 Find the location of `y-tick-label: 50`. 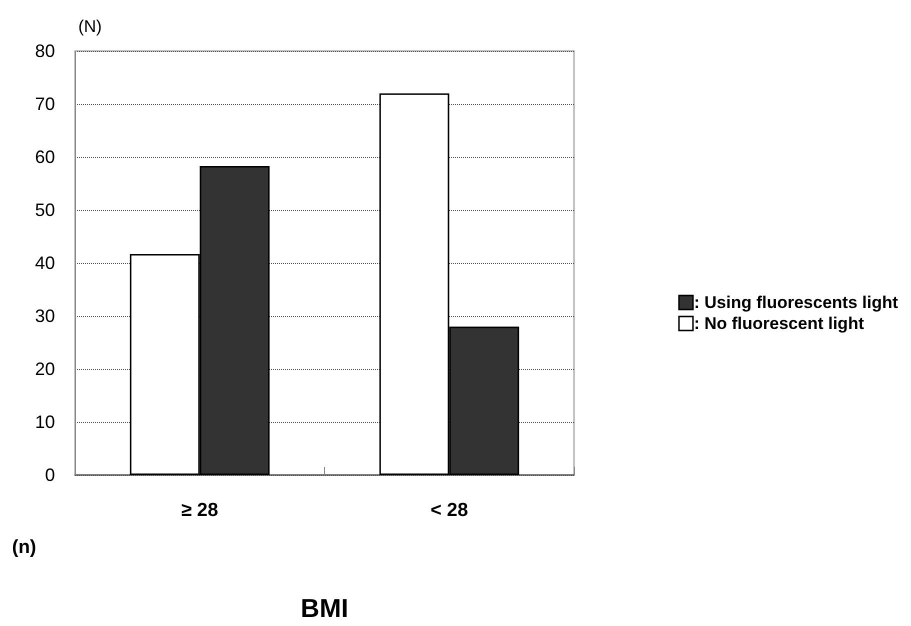

y-tick-label: 50 is located at coordinates (44, 210).